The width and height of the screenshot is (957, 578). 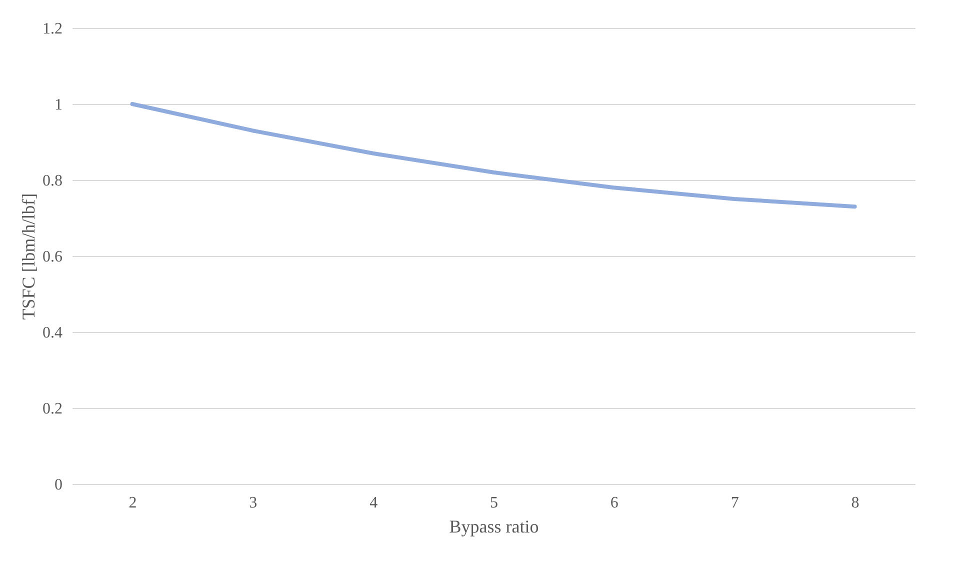 I want to click on y-tick-label: 0.2, so click(x=52, y=409).